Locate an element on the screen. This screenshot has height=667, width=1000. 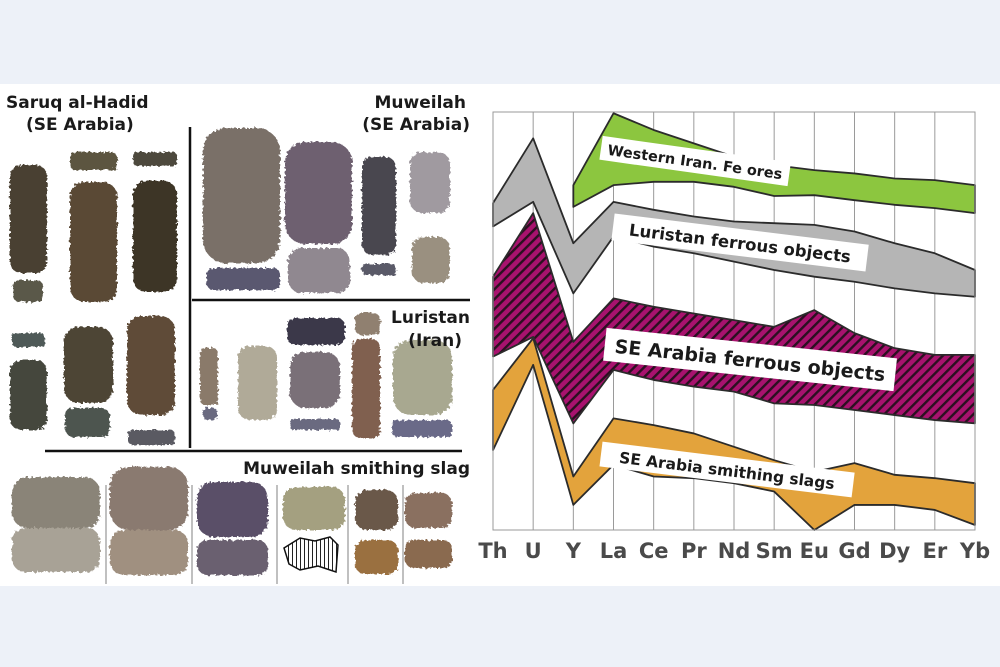
artifact-outline-drawing is located at coordinates (311, 555).